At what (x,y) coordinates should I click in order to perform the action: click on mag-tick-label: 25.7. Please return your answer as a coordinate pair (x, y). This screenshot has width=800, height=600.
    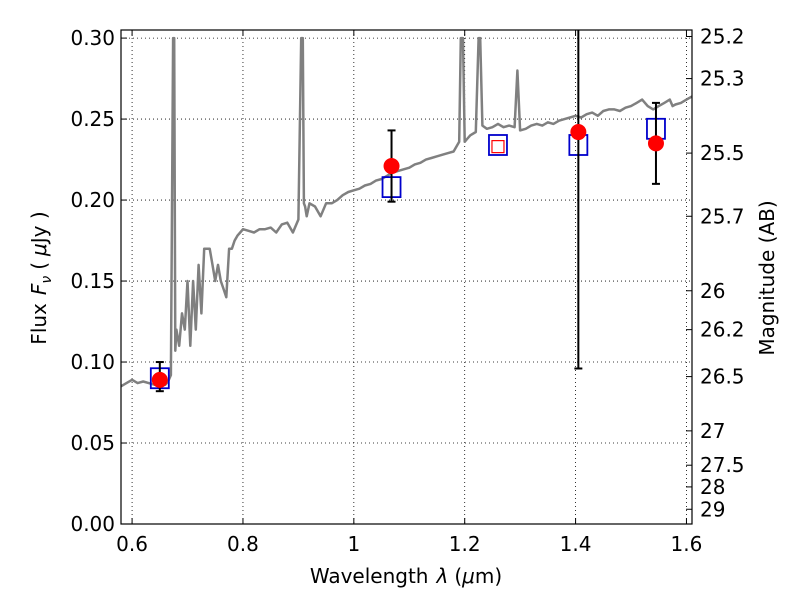
    Looking at the image, I should click on (722, 216).